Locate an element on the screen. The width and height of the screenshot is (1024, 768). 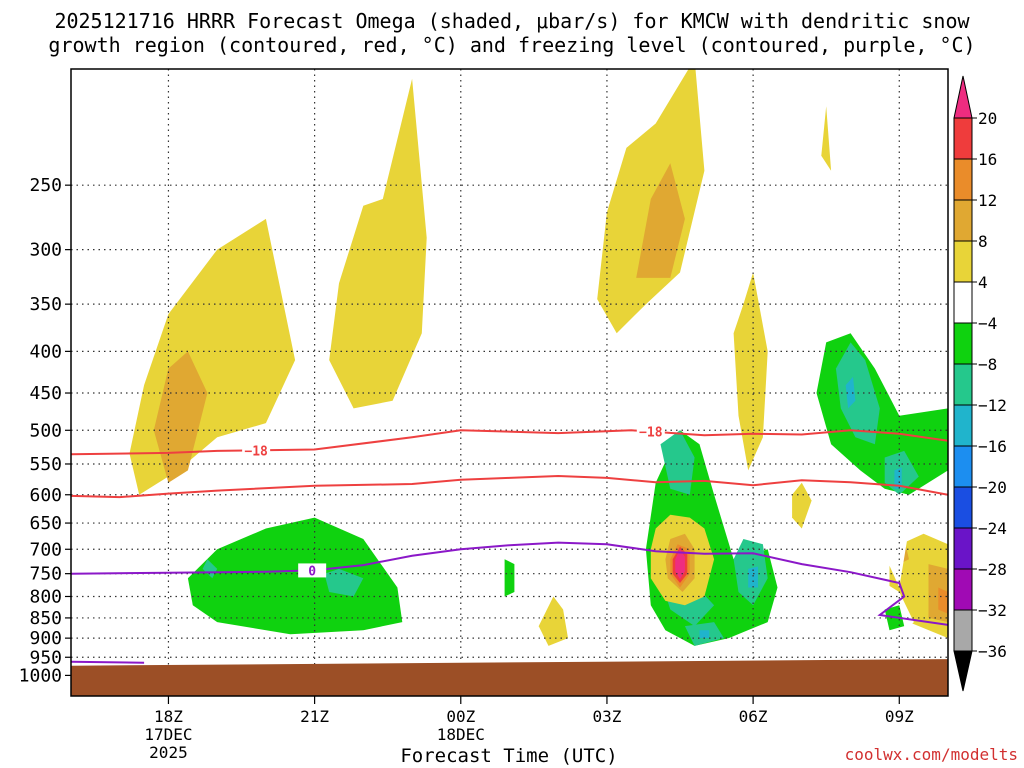
x-tick-label-09Z: 09Z is located at coordinates (899, 716).